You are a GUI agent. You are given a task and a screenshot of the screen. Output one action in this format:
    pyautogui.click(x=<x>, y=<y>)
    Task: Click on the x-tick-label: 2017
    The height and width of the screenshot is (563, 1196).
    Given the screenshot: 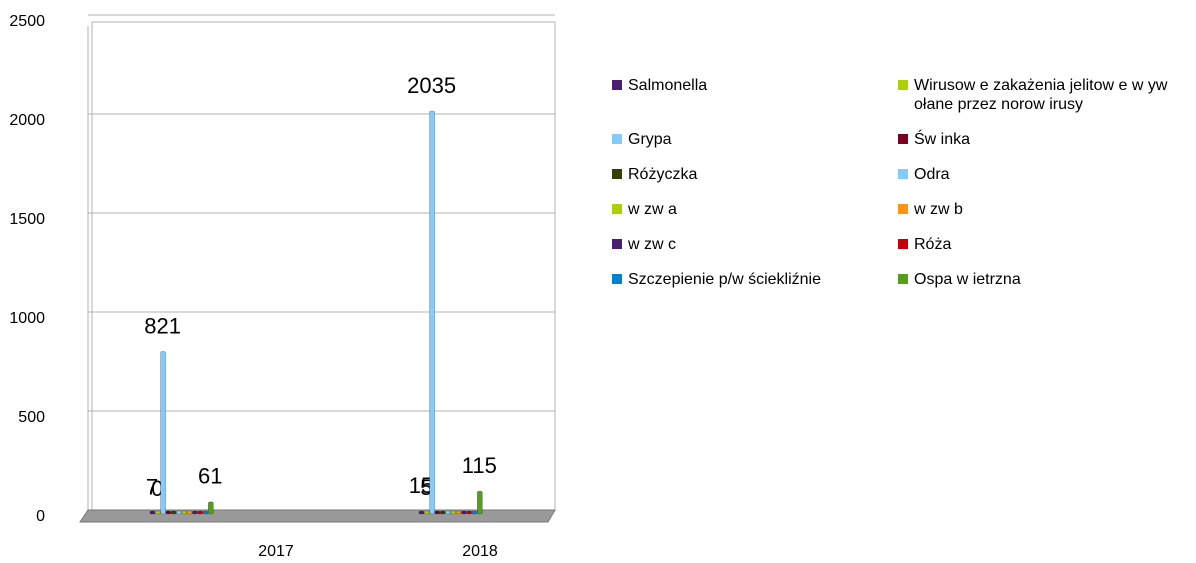 What is the action you would take?
    pyautogui.click(x=276, y=551)
    